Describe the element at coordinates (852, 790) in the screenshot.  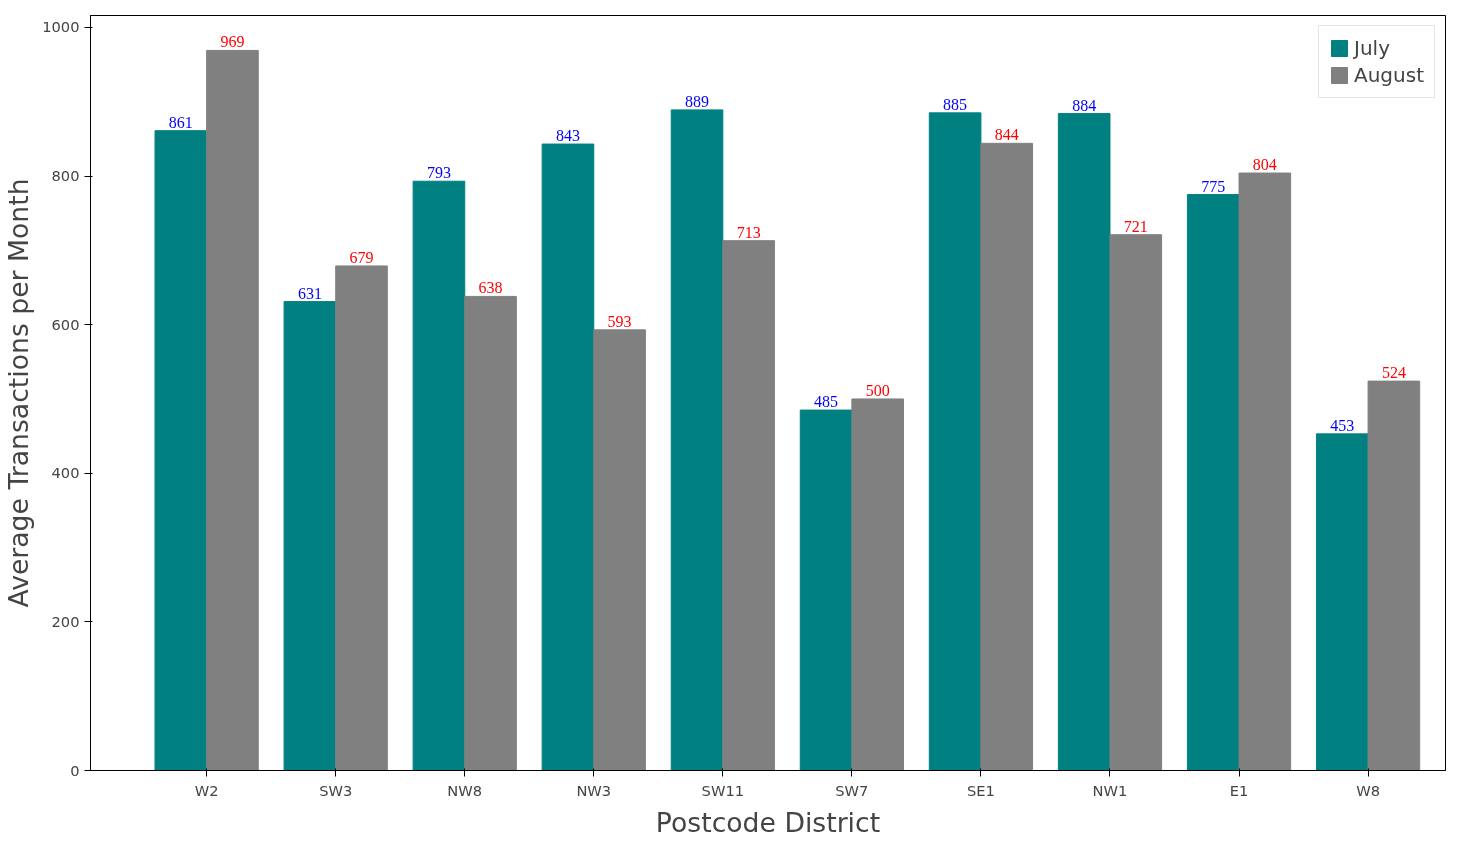
I see `x-tick-label: SW7` at that location.